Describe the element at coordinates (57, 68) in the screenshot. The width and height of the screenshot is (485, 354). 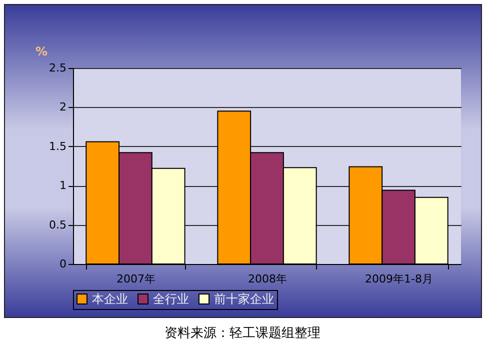
I see `y-tick-label: 2.5` at that location.